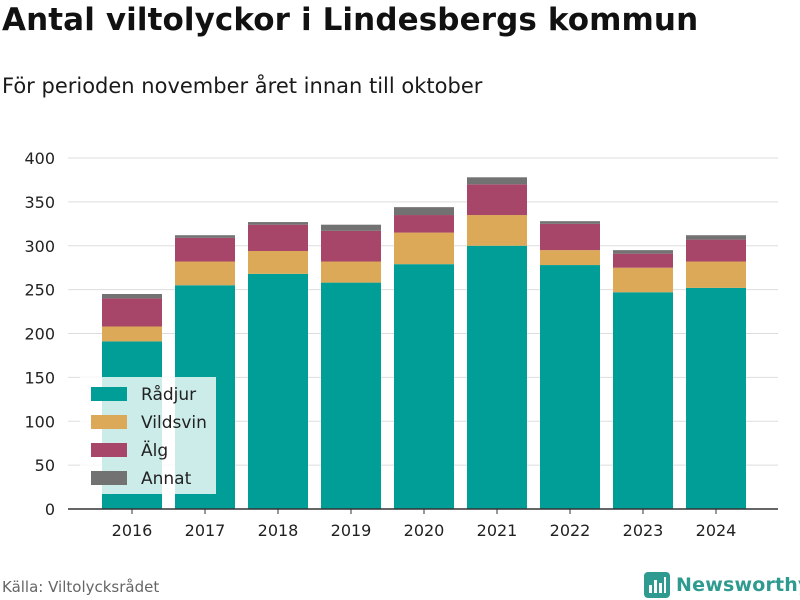  Describe the element at coordinates (205, 530) in the screenshot. I see `x-tick-label: 2017` at that location.